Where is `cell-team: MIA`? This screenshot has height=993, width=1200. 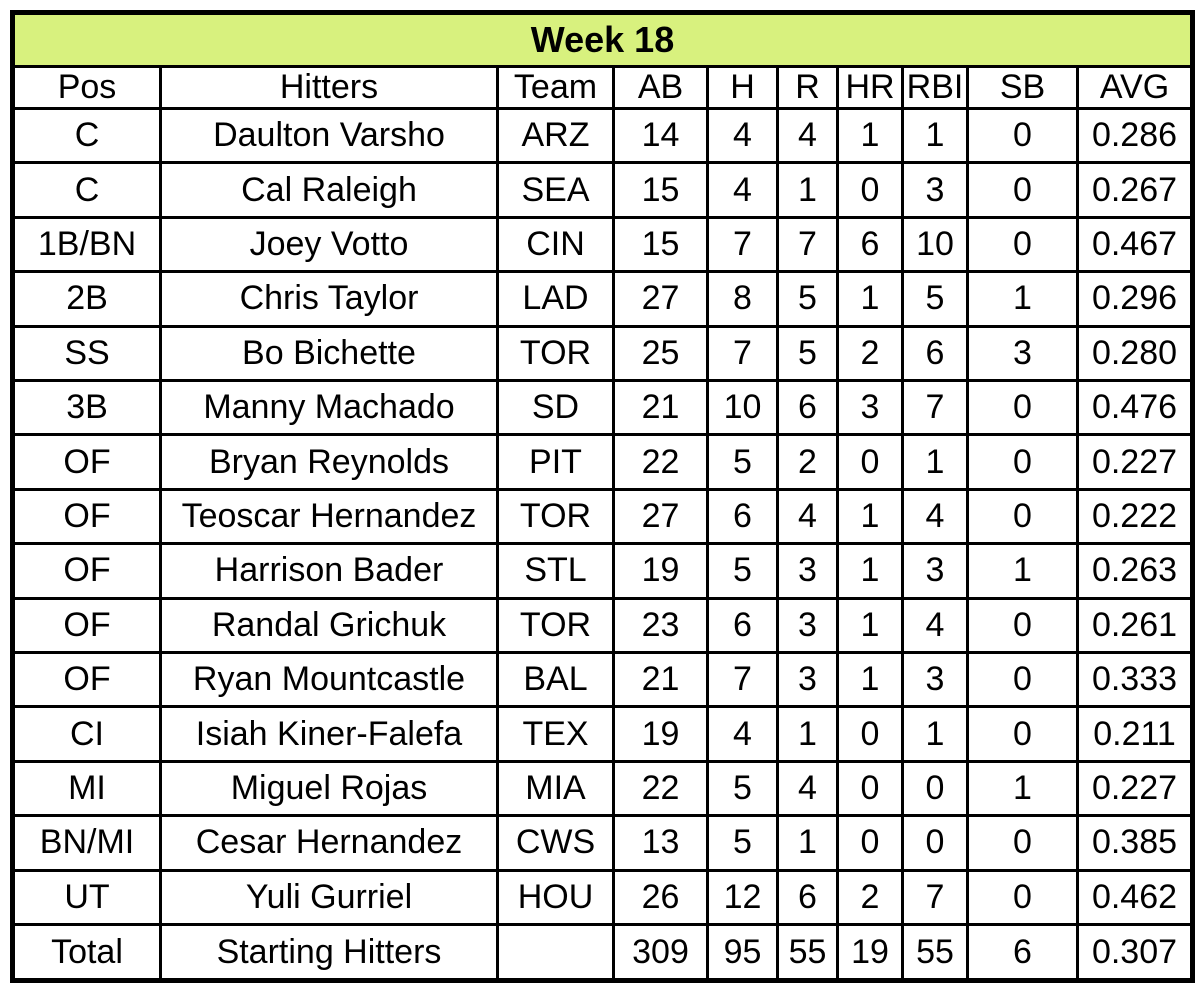 cell-team: MIA is located at coordinates (555, 788).